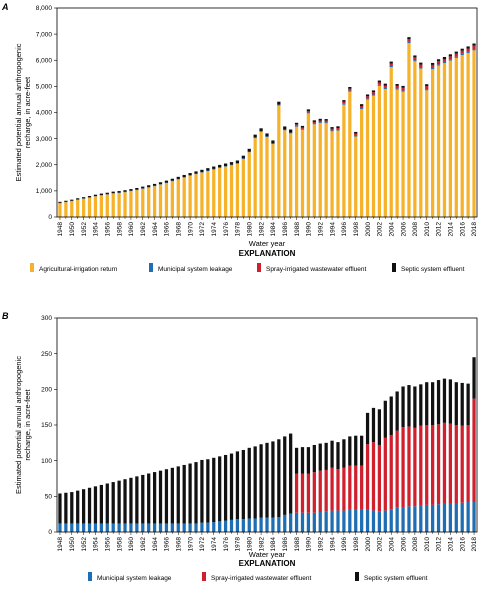  What do you see at coordinates (151, 267) in the screenshot?
I see `legend-swatch-municipal` at bounding box center [151, 267].